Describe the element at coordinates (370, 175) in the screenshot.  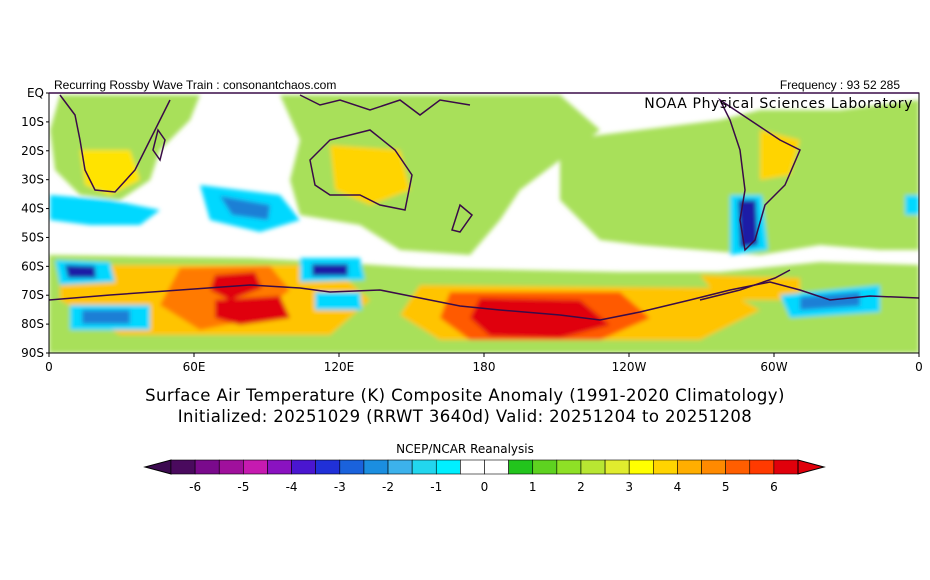
I see `mild-warm-australia` at that location.